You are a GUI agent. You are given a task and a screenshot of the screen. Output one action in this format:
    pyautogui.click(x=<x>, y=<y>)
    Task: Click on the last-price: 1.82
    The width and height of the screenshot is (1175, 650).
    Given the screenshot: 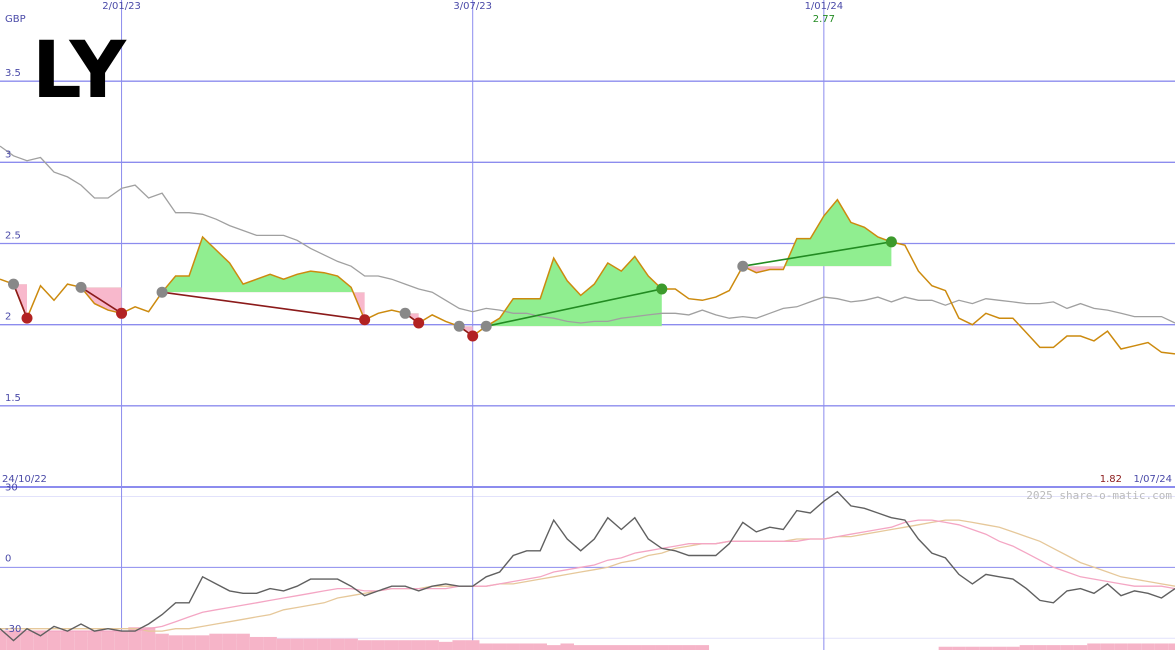 What is the action you would take?
    pyautogui.click(x=1111, y=479)
    